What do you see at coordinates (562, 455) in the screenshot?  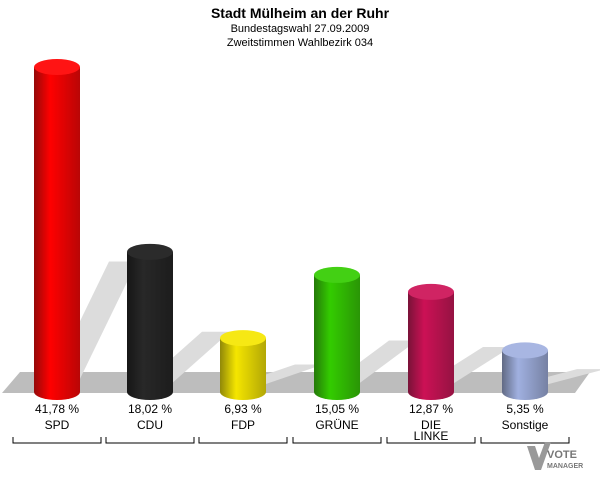 I see `logo-text-vote: VOTE` at bounding box center [562, 455].